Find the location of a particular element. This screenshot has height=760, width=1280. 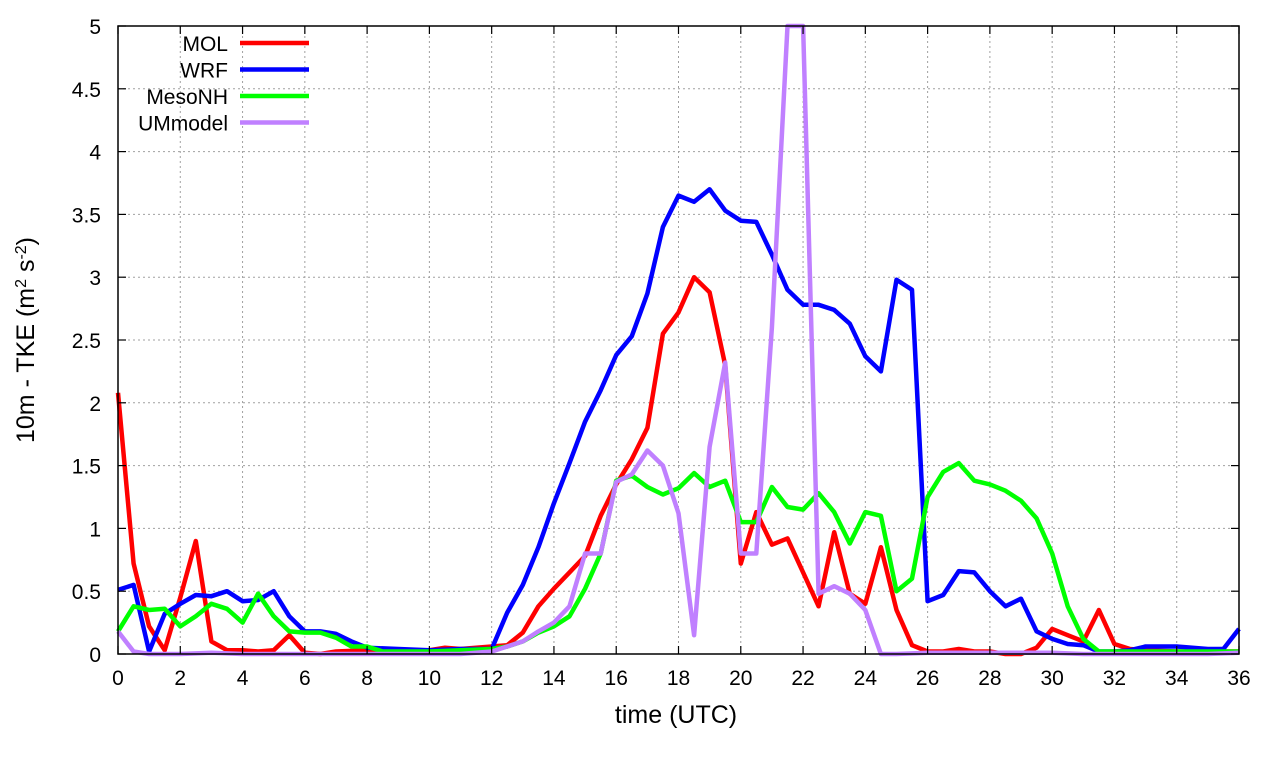

x-tick-label: 26 is located at coordinates (927, 678).